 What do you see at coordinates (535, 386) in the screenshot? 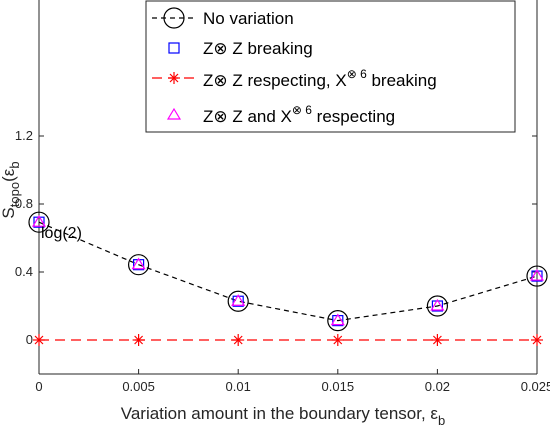
I see `x-tick-label: 0.025` at bounding box center [535, 386].